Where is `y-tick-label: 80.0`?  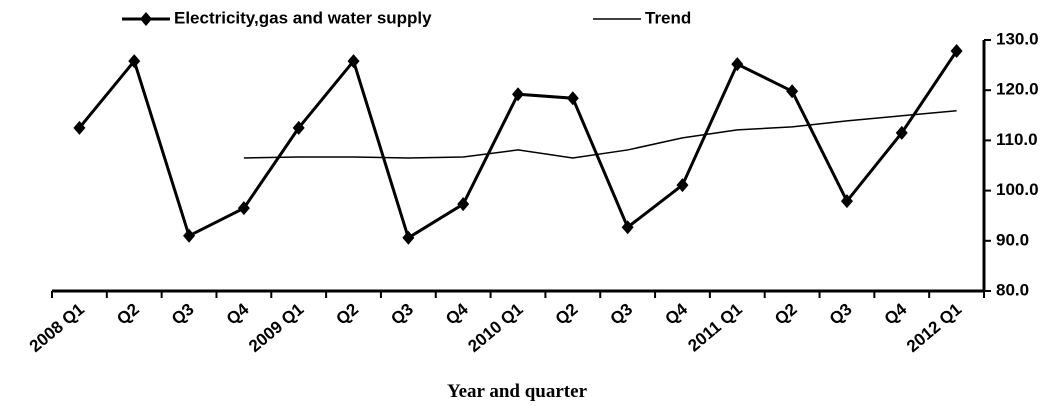
y-tick-label: 80.0 is located at coordinates (1012, 289).